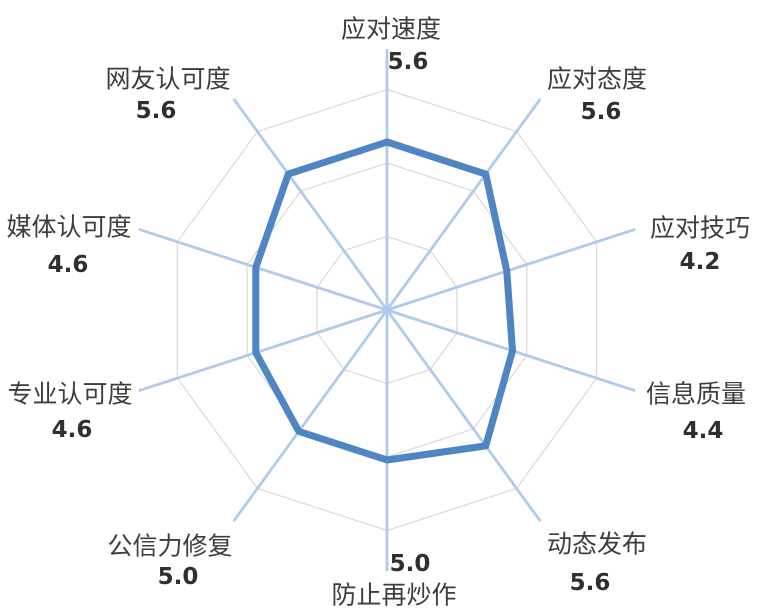 The height and width of the screenshot is (616, 761). Describe the element at coordinates (69, 395) in the screenshot. I see `category-label: 专业认可度` at that location.